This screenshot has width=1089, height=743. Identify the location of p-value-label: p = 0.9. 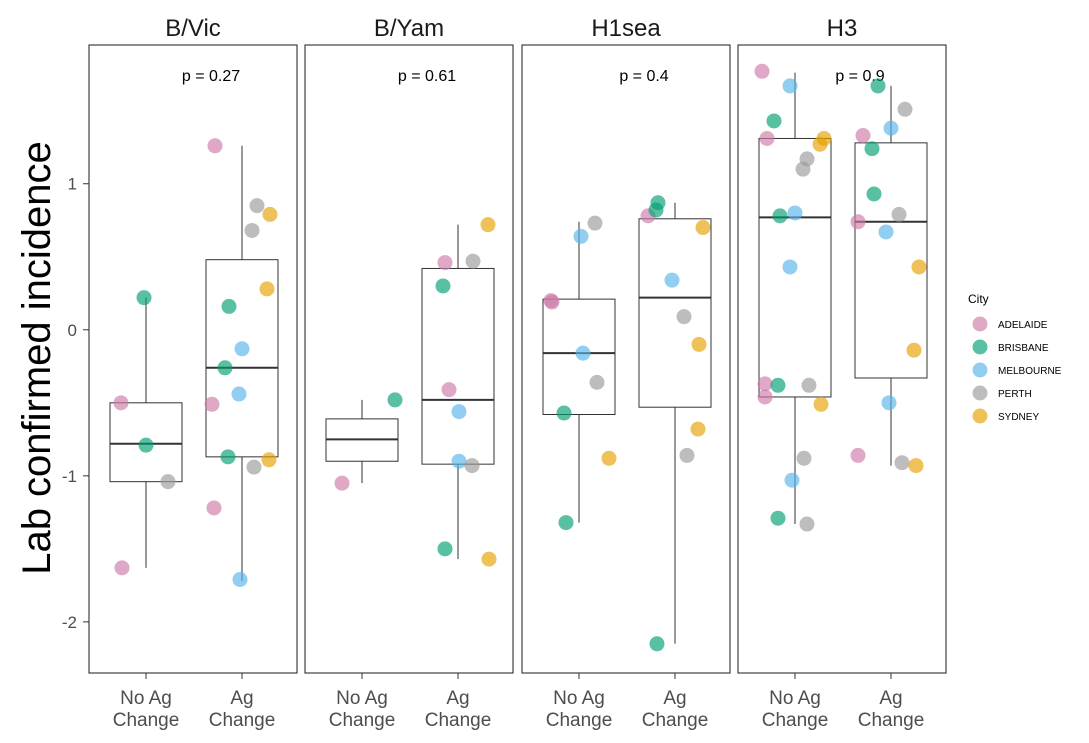
(859, 76).